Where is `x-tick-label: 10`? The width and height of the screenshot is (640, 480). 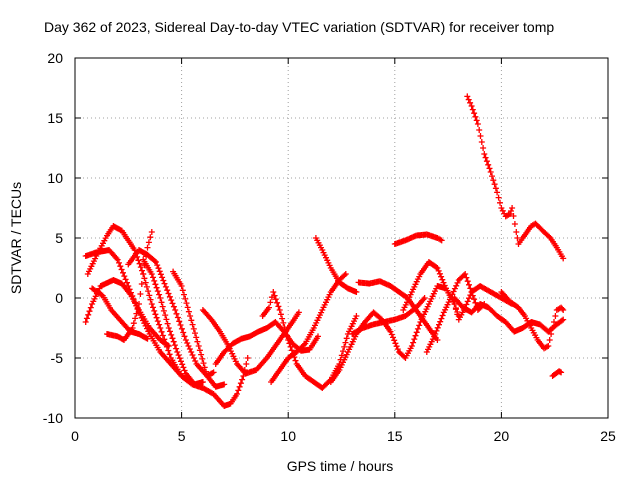
x-tick-label: 10 is located at coordinates (288, 436).